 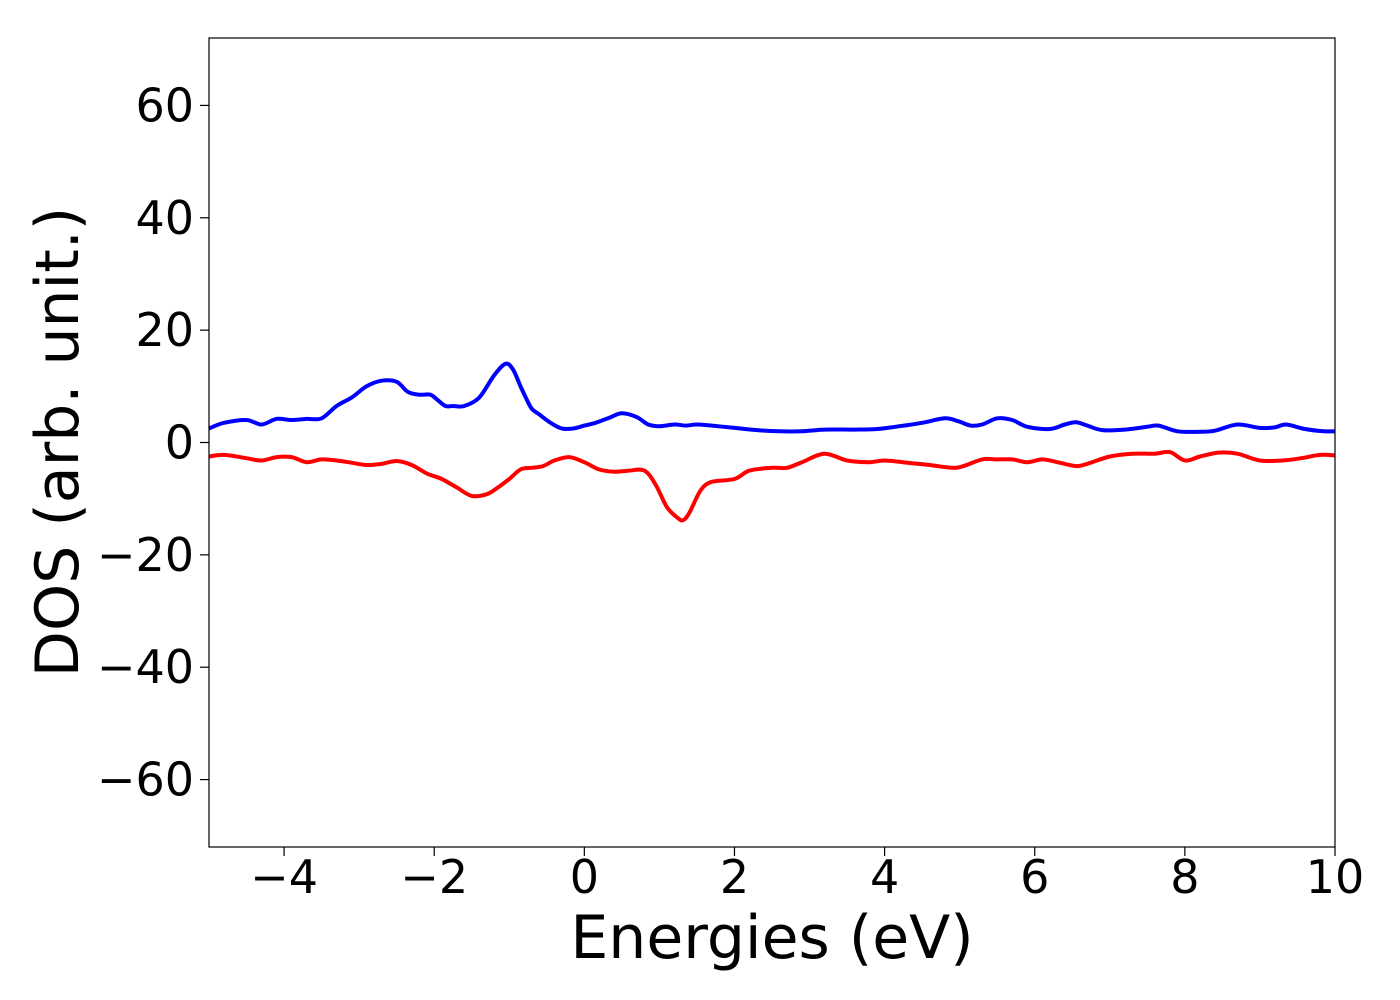 What do you see at coordinates (179, 443) in the screenshot?
I see `y-tick-label: 0` at bounding box center [179, 443].